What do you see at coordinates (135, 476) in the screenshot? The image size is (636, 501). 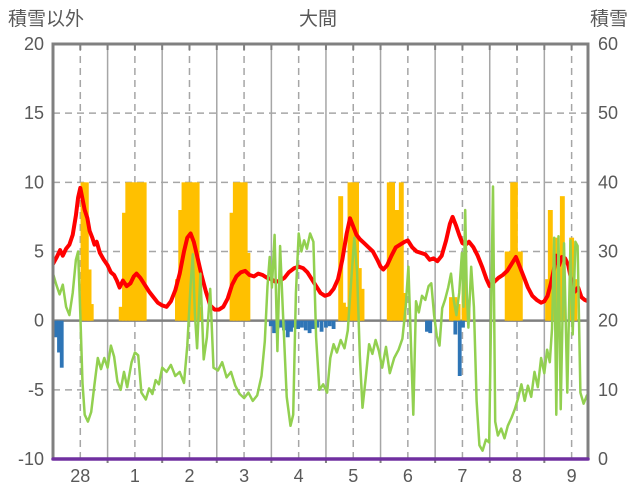 I see `x-axis-tick-label: 1` at bounding box center [135, 476].